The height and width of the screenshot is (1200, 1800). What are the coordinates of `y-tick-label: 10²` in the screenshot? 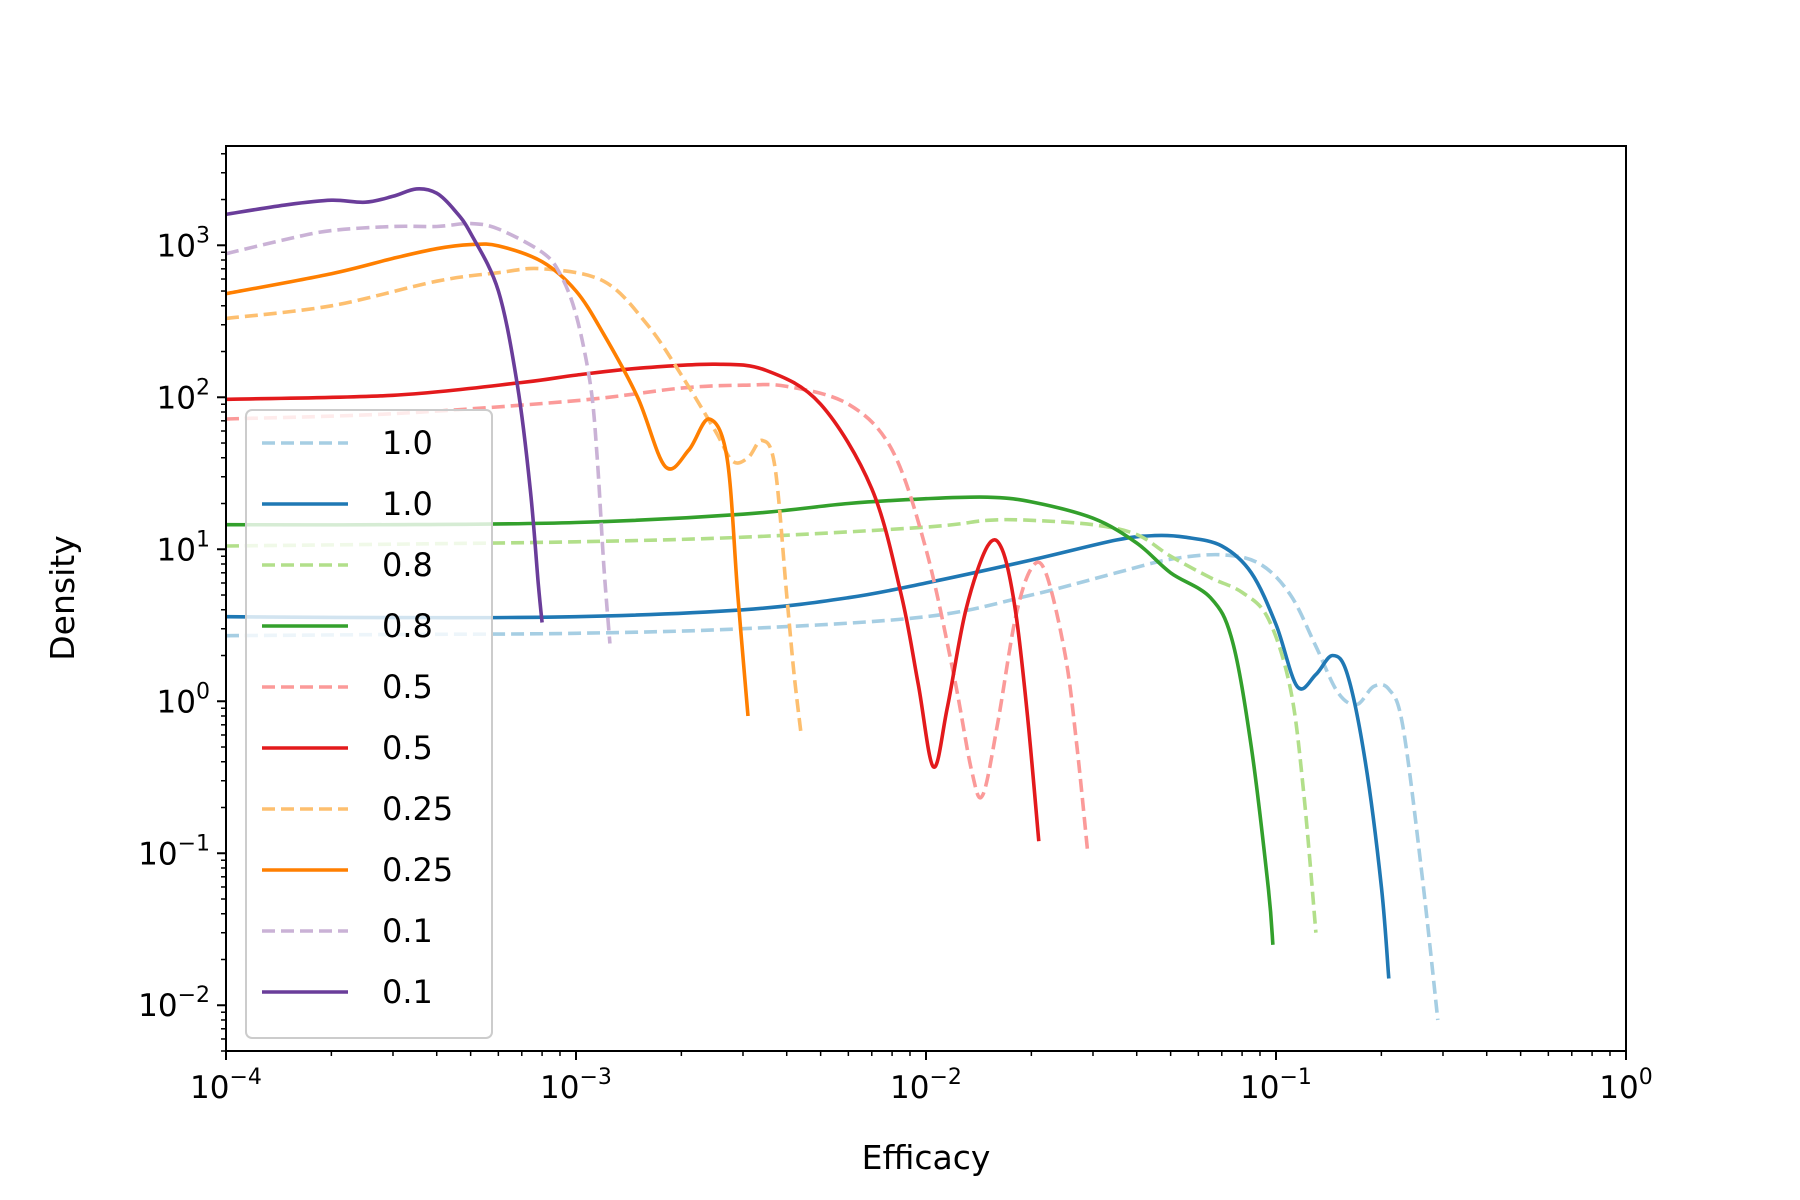 It's located at (183, 395).